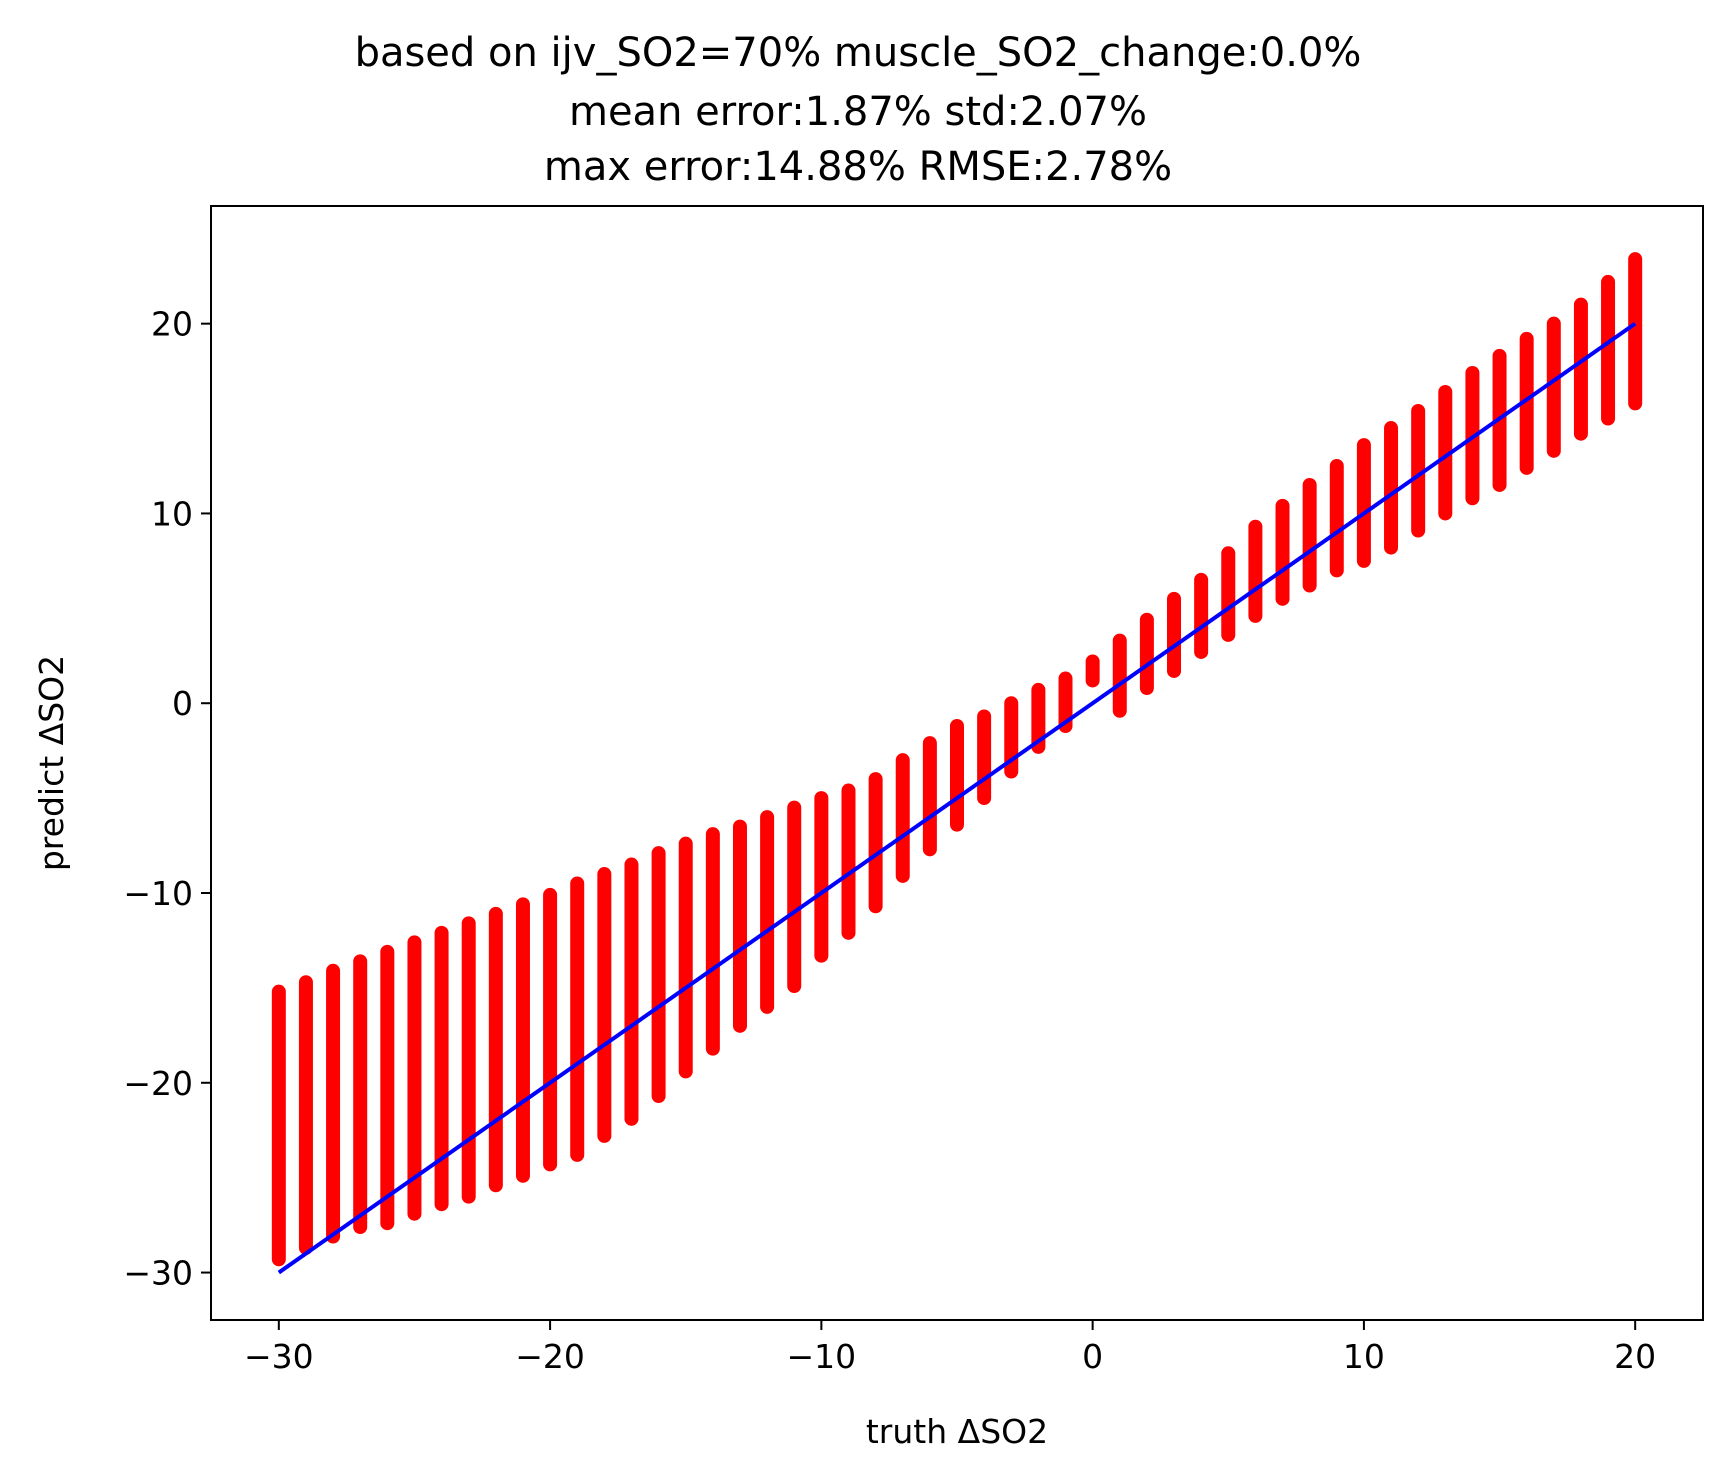 The width and height of the screenshot is (1727, 1474). What do you see at coordinates (957, 1431) in the screenshot?
I see `x-axis-label: truth ΔSO2` at bounding box center [957, 1431].